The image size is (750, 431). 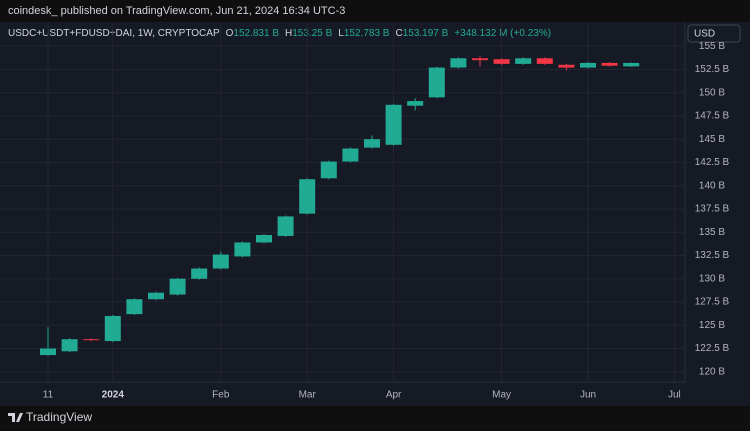 What do you see at coordinates (674, 395) in the screenshot?
I see `x-tick-label: Jul` at bounding box center [674, 395].